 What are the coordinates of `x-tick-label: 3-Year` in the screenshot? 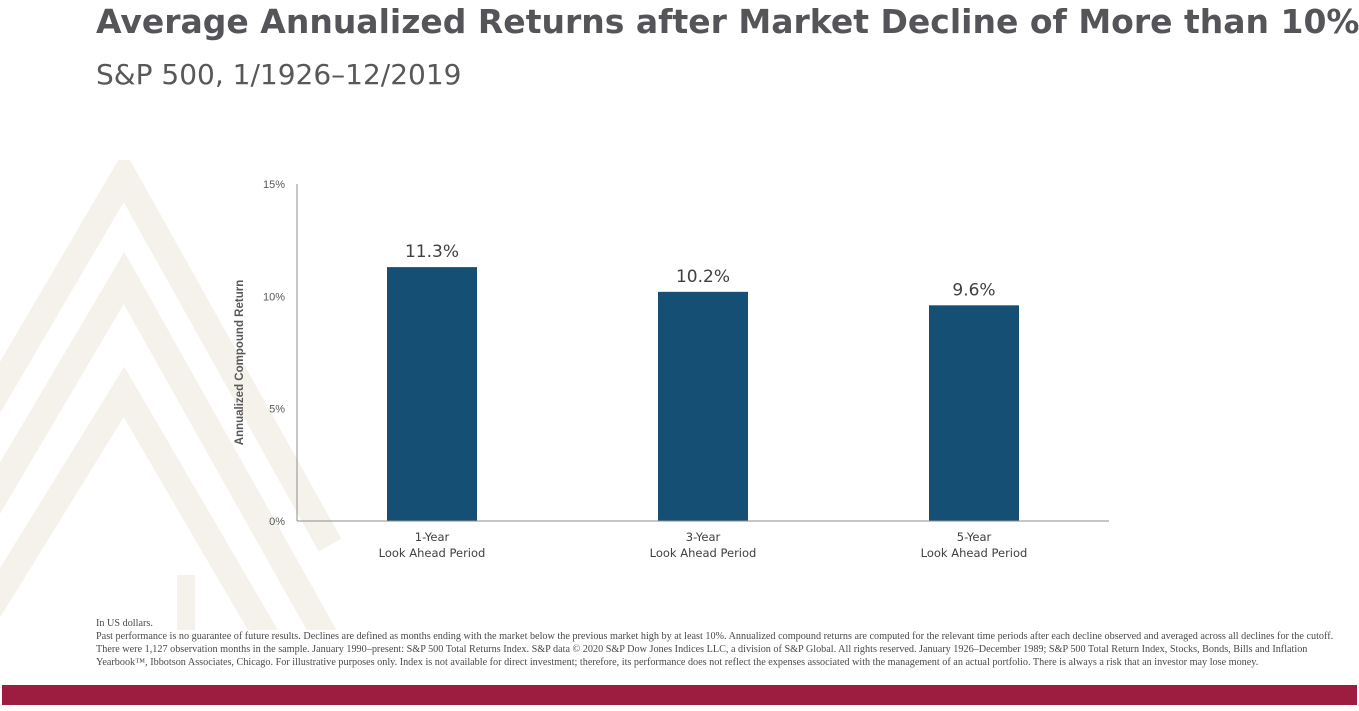 It's located at (703, 537).